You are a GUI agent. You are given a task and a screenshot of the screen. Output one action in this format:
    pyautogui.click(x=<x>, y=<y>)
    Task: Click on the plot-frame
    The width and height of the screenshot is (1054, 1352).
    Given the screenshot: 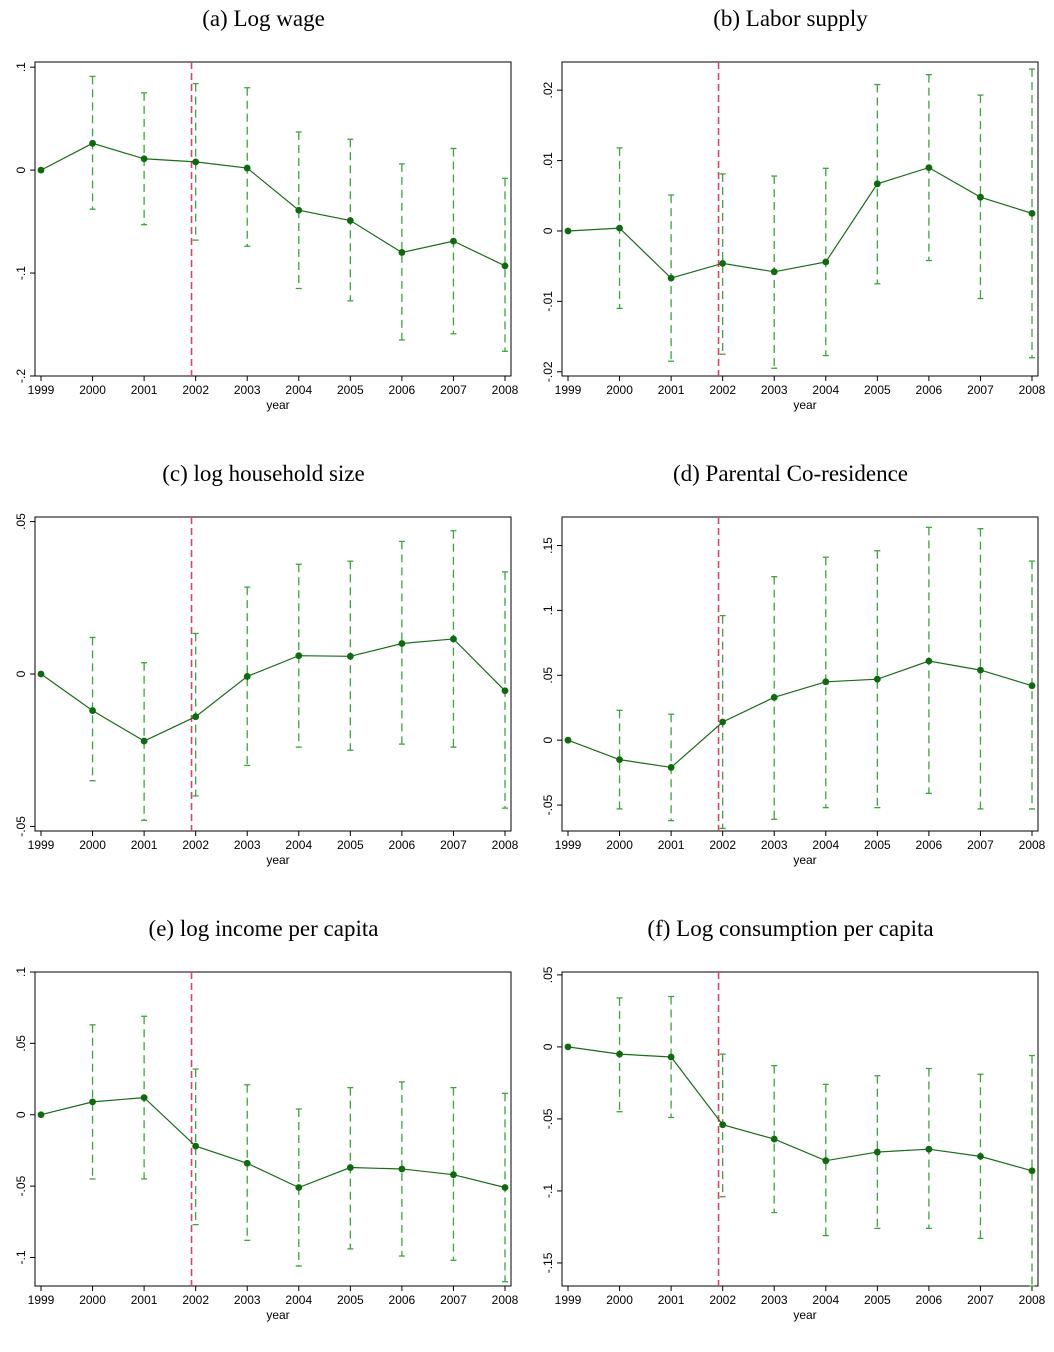 What is the action you would take?
    pyautogui.click(x=800, y=674)
    